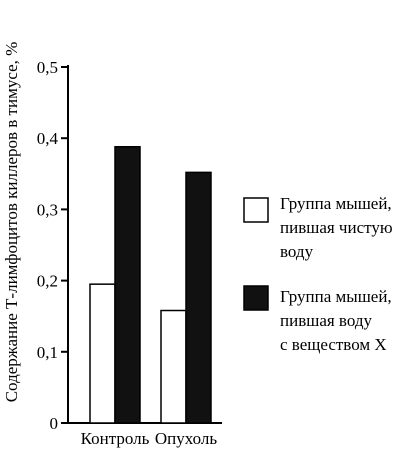 The width and height of the screenshot is (416, 457). I want to click on legend-label-line: пившая воду, so click(326, 320).